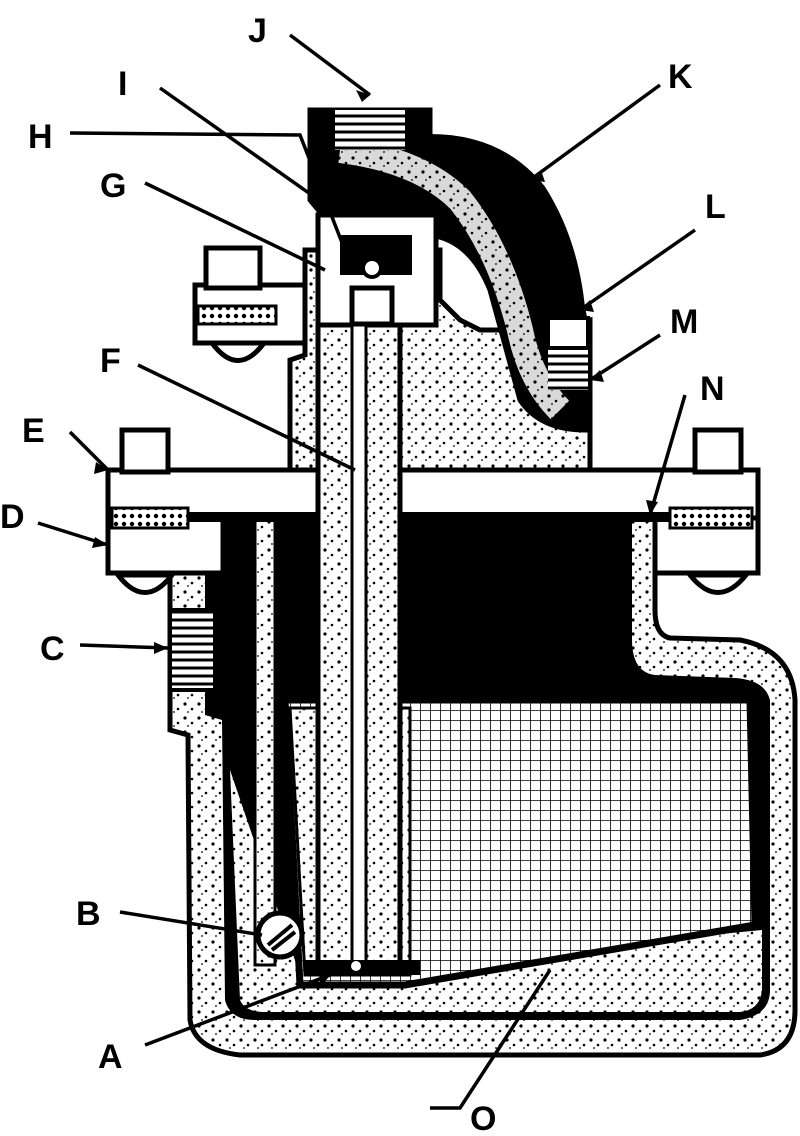 The height and width of the screenshot is (1136, 800). Describe the element at coordinates (110, 1057) in the screenshot. I see `label-a: A` at that location.